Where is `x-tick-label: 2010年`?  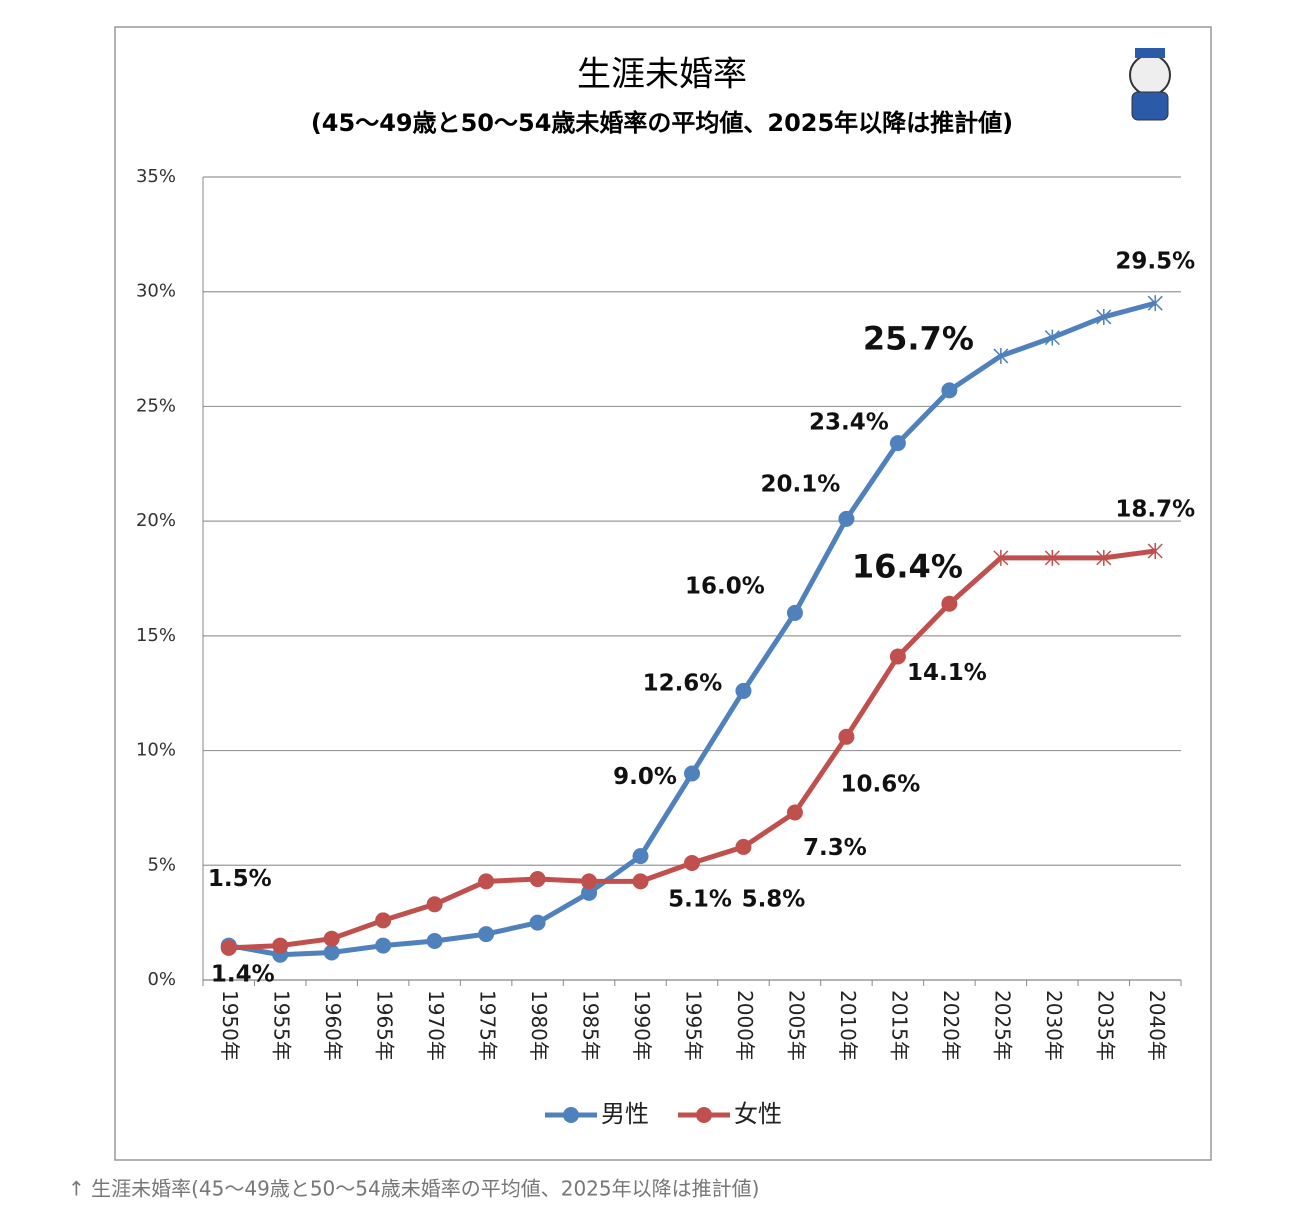 x-tick-label: 2010年 is located at coordinates (848, 1025).